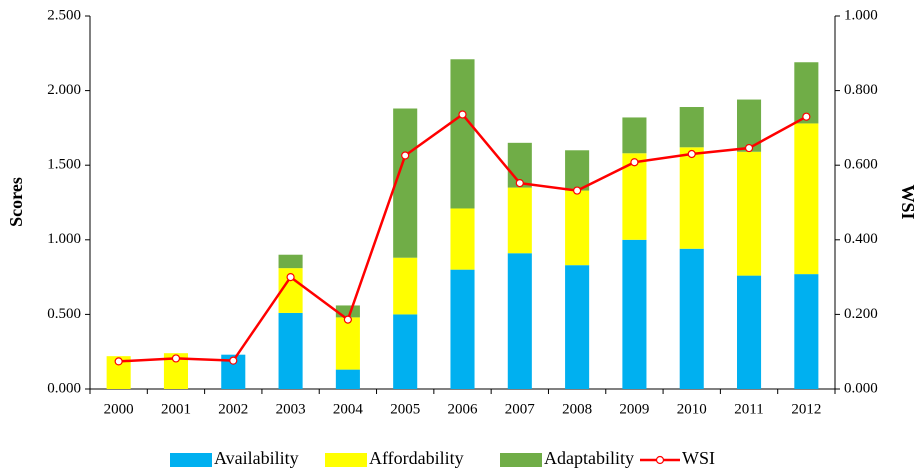 This screenshot has width=920, height=474. What do you see at coordinates (660, 460) in the screenshot?
I see `legend-marker` at bounding box center [660, 460].